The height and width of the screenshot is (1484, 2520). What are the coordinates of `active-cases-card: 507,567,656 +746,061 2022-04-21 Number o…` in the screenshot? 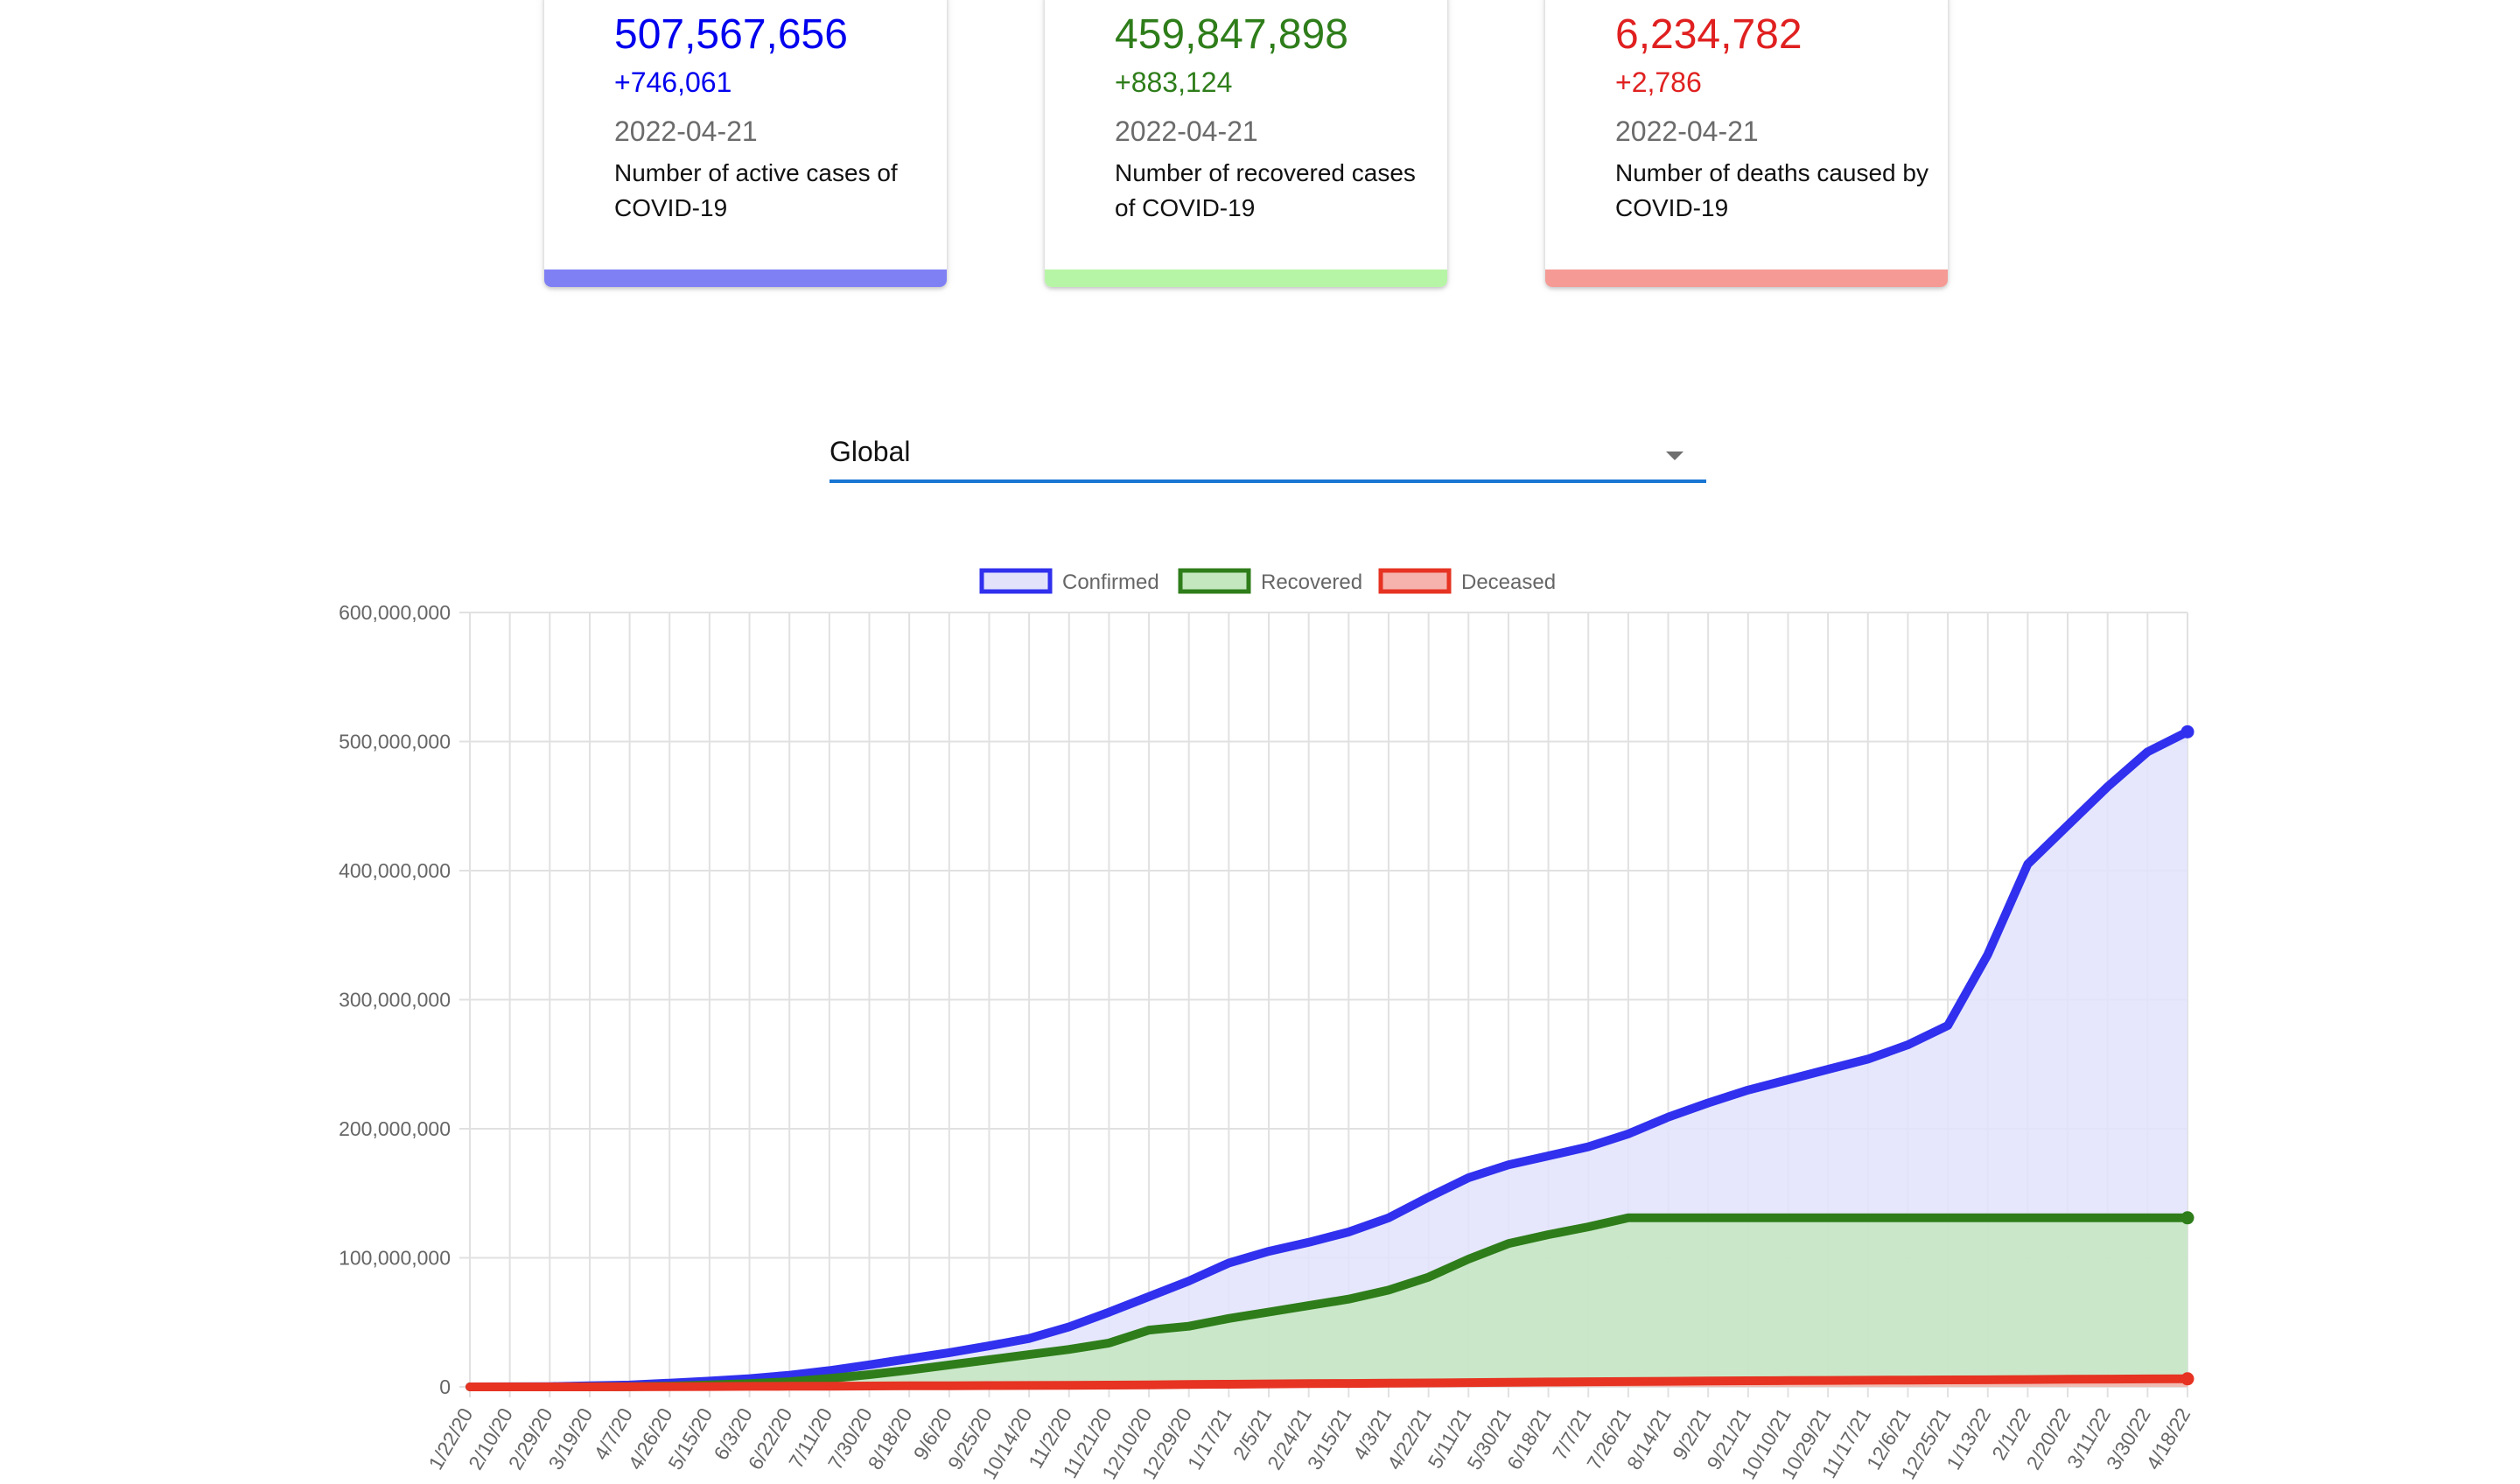 It's located at (745, 143).